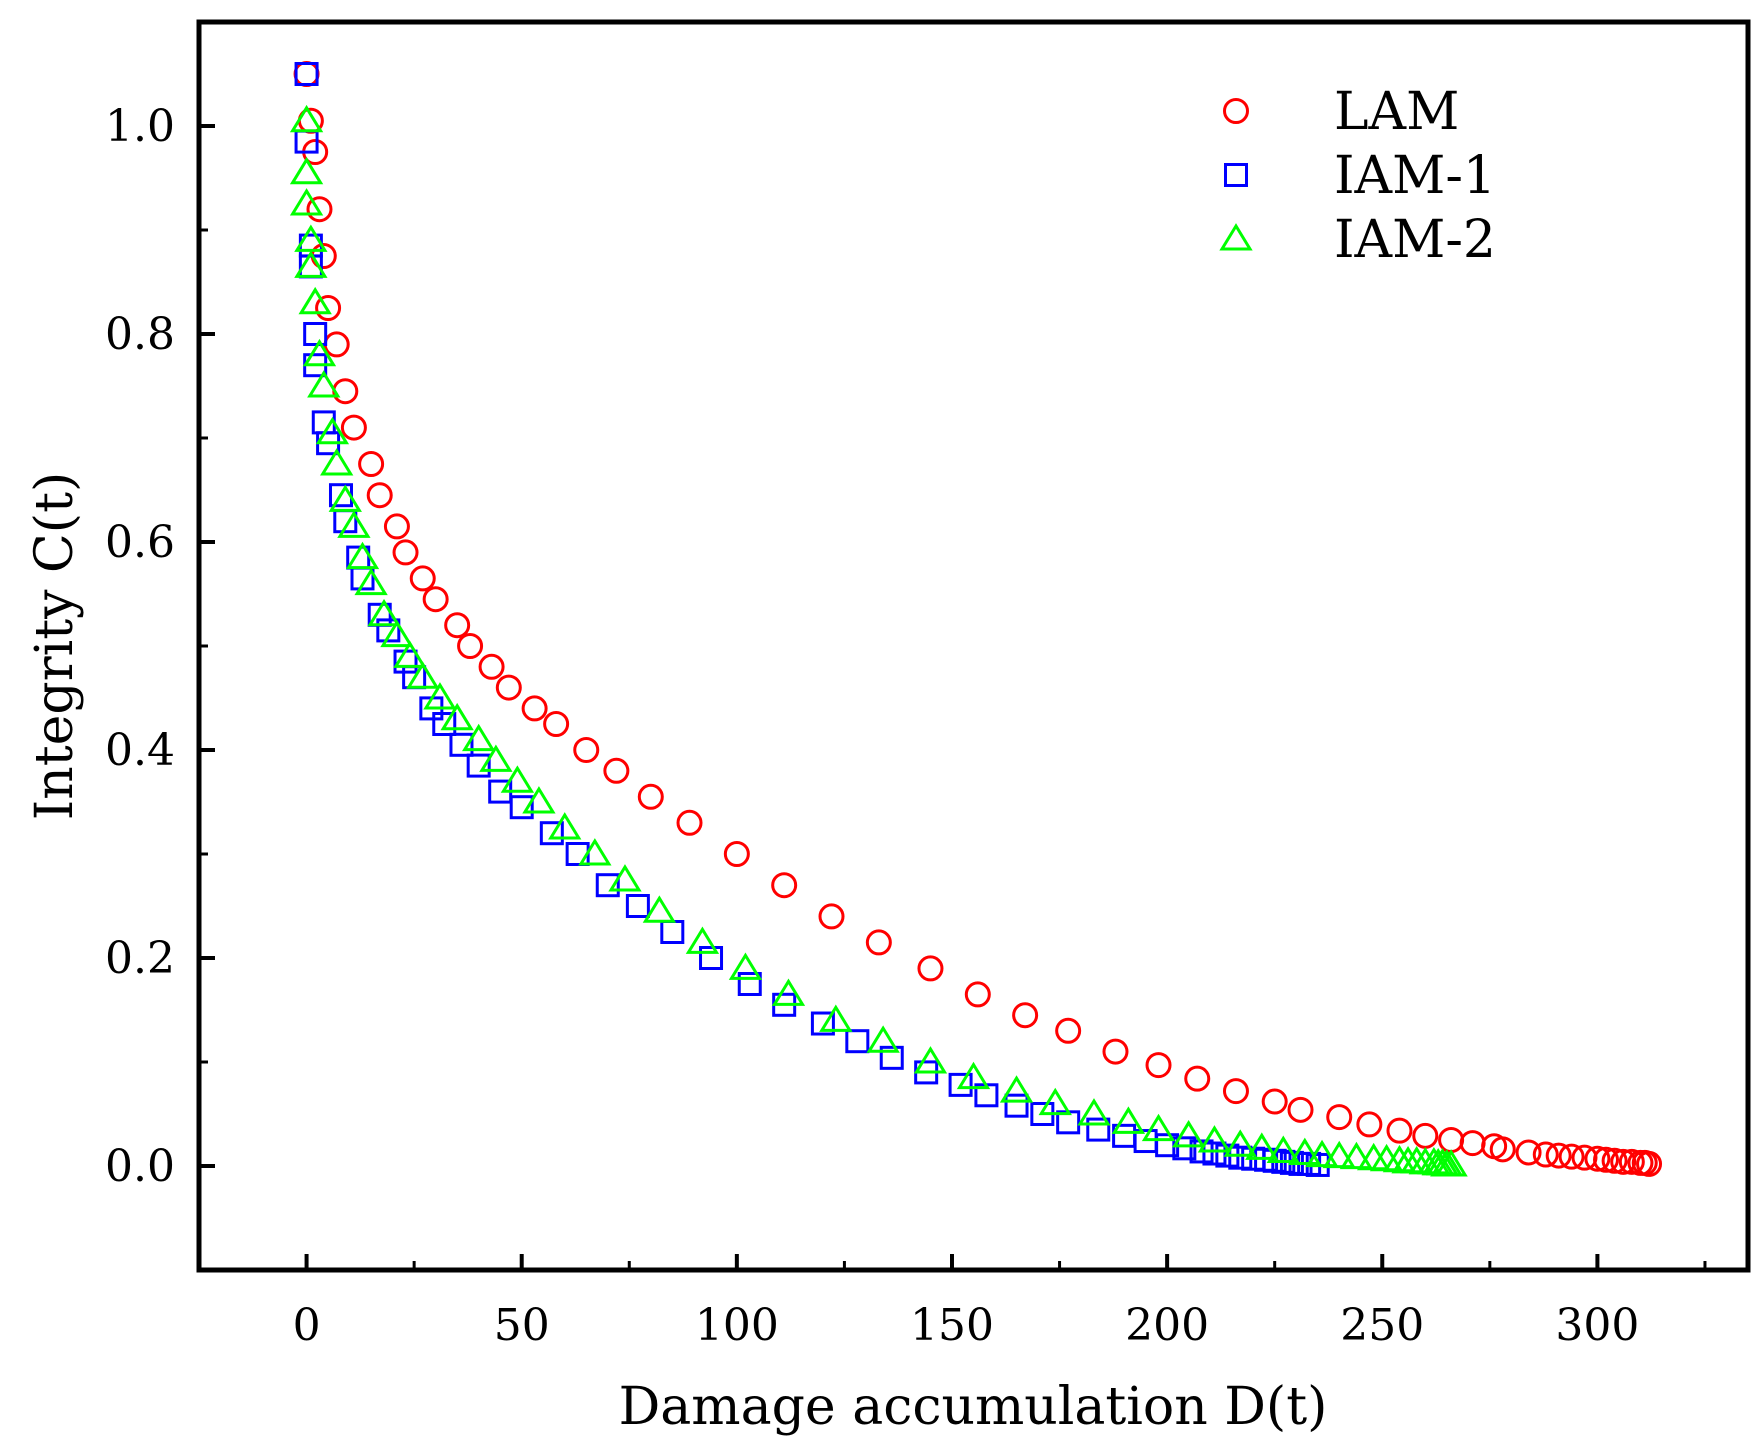 The image size is (1757, 1455). What do you see at coordinates (55, 646) in the screenshot?
I see `y-axis-title: Integrity C(t)` at bounding box center [55, 646].